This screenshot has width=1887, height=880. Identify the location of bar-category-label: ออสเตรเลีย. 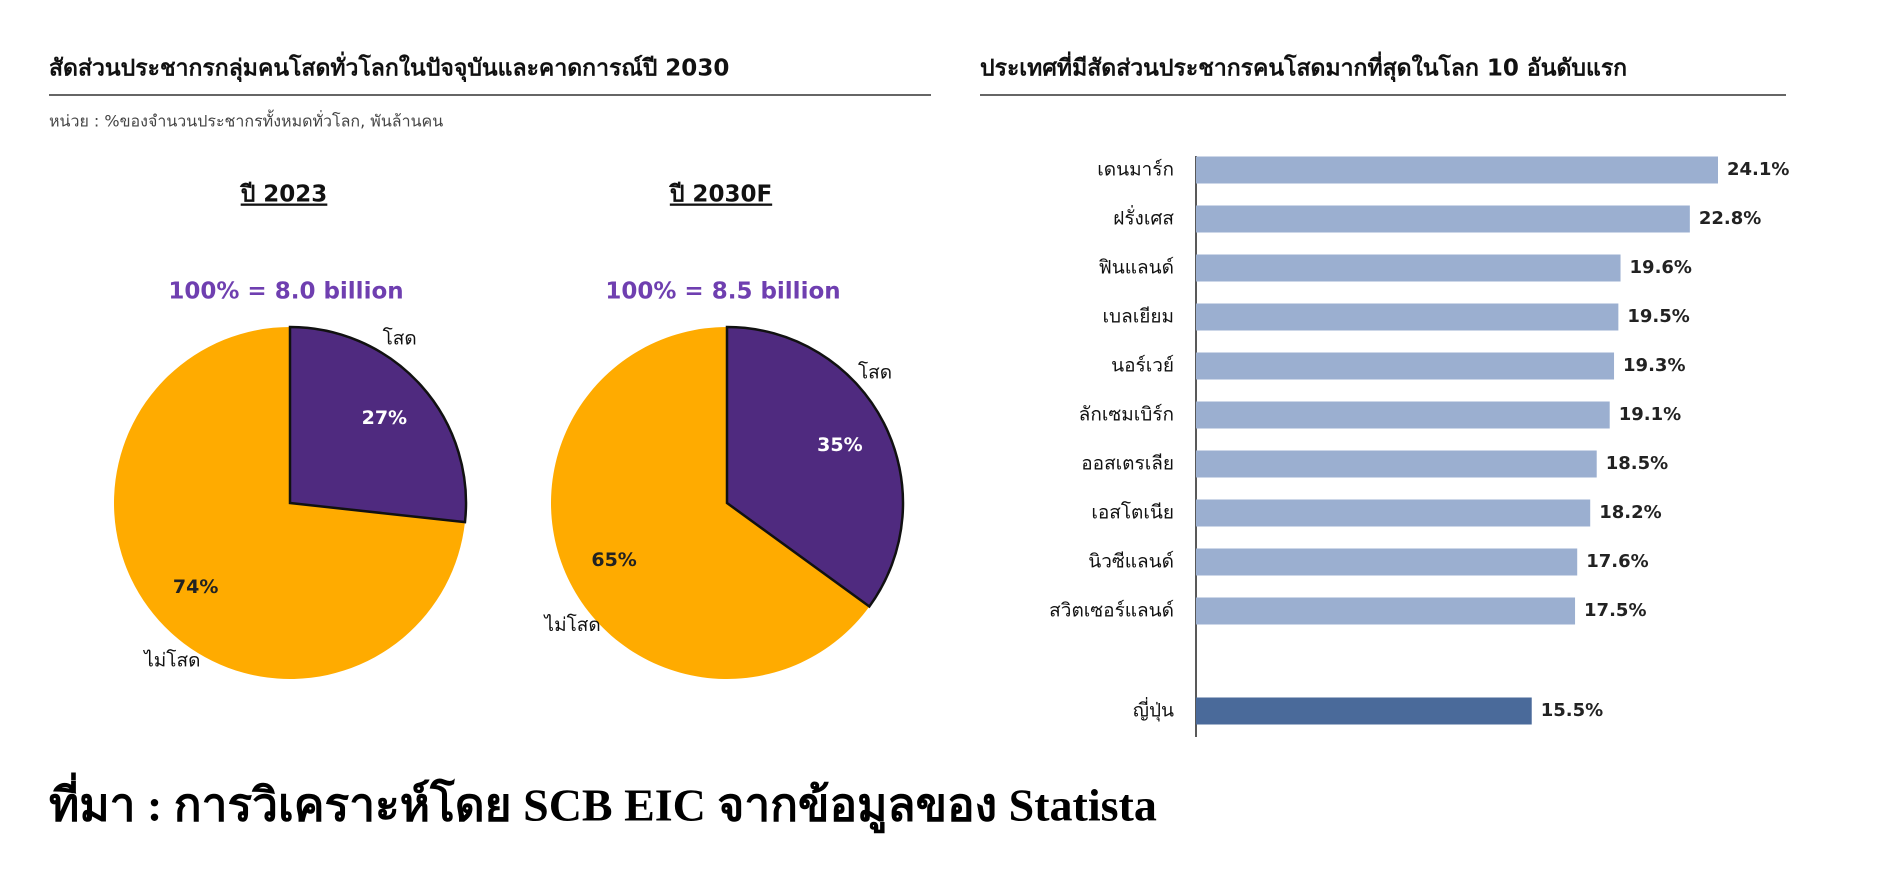
(1127, 464).